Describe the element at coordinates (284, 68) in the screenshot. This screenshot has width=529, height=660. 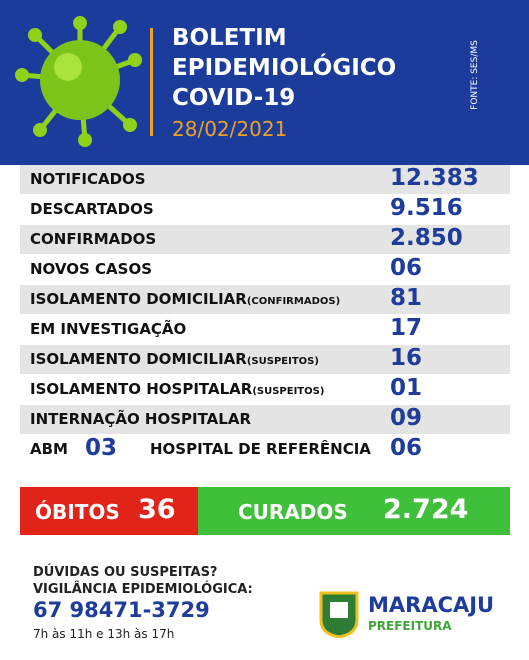
I see `title-line: EPIDEMIOLÓGICO` at that location.